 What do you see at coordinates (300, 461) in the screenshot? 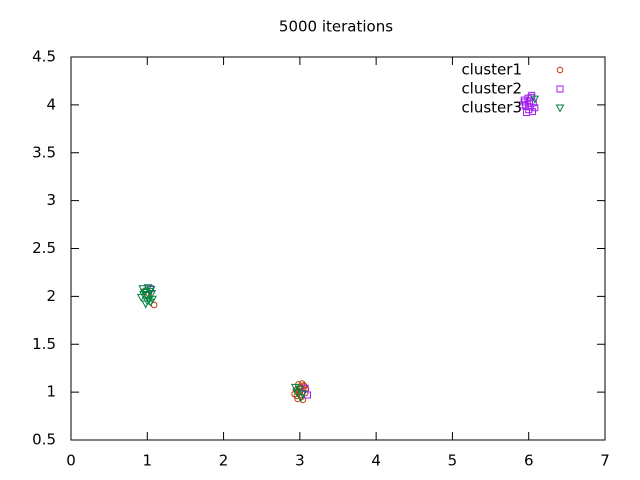
I see `x-tick-label: 3` at bounding box center [300, 461].